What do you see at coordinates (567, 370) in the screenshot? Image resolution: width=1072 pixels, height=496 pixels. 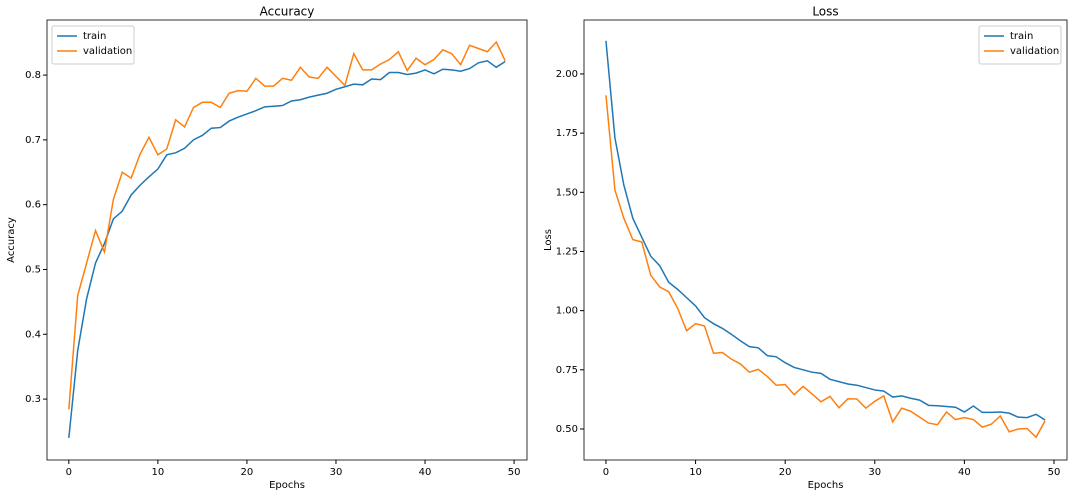 I see `y-tick-label: 0.75` at bounding box center [567, 370].